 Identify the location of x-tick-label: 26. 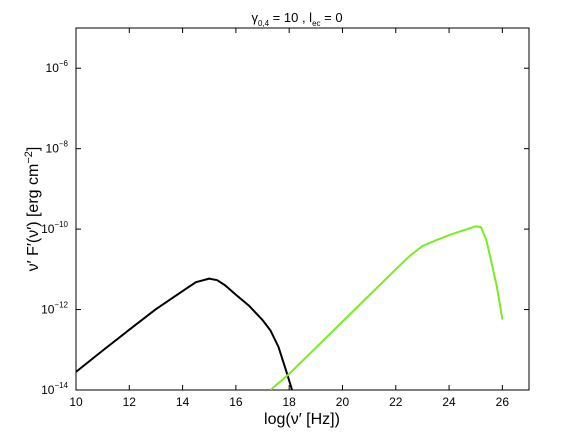
(503, 402).